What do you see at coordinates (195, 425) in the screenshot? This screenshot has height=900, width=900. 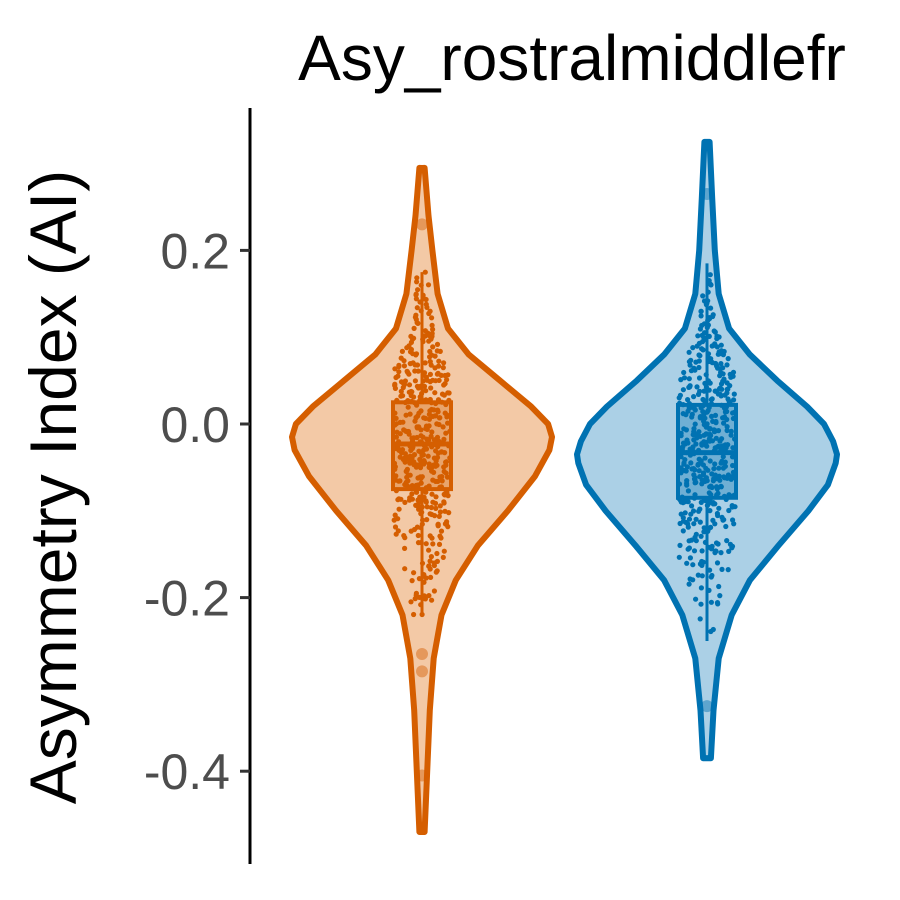 I see `y-tick-label: 0.0` at bounding box center [195, 425].